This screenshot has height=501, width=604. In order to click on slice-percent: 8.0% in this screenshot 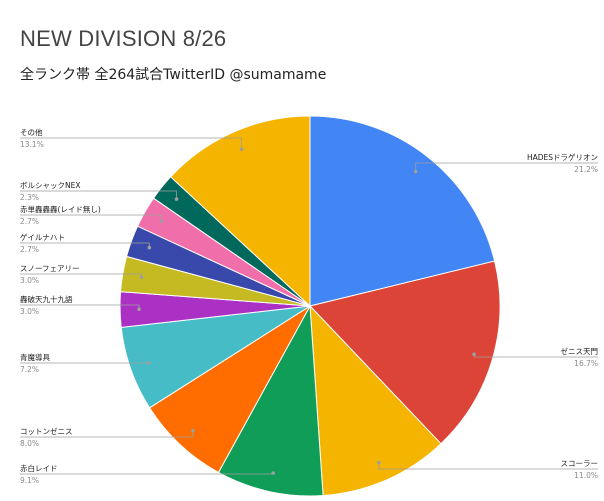, I will do `click(29, 443)`.